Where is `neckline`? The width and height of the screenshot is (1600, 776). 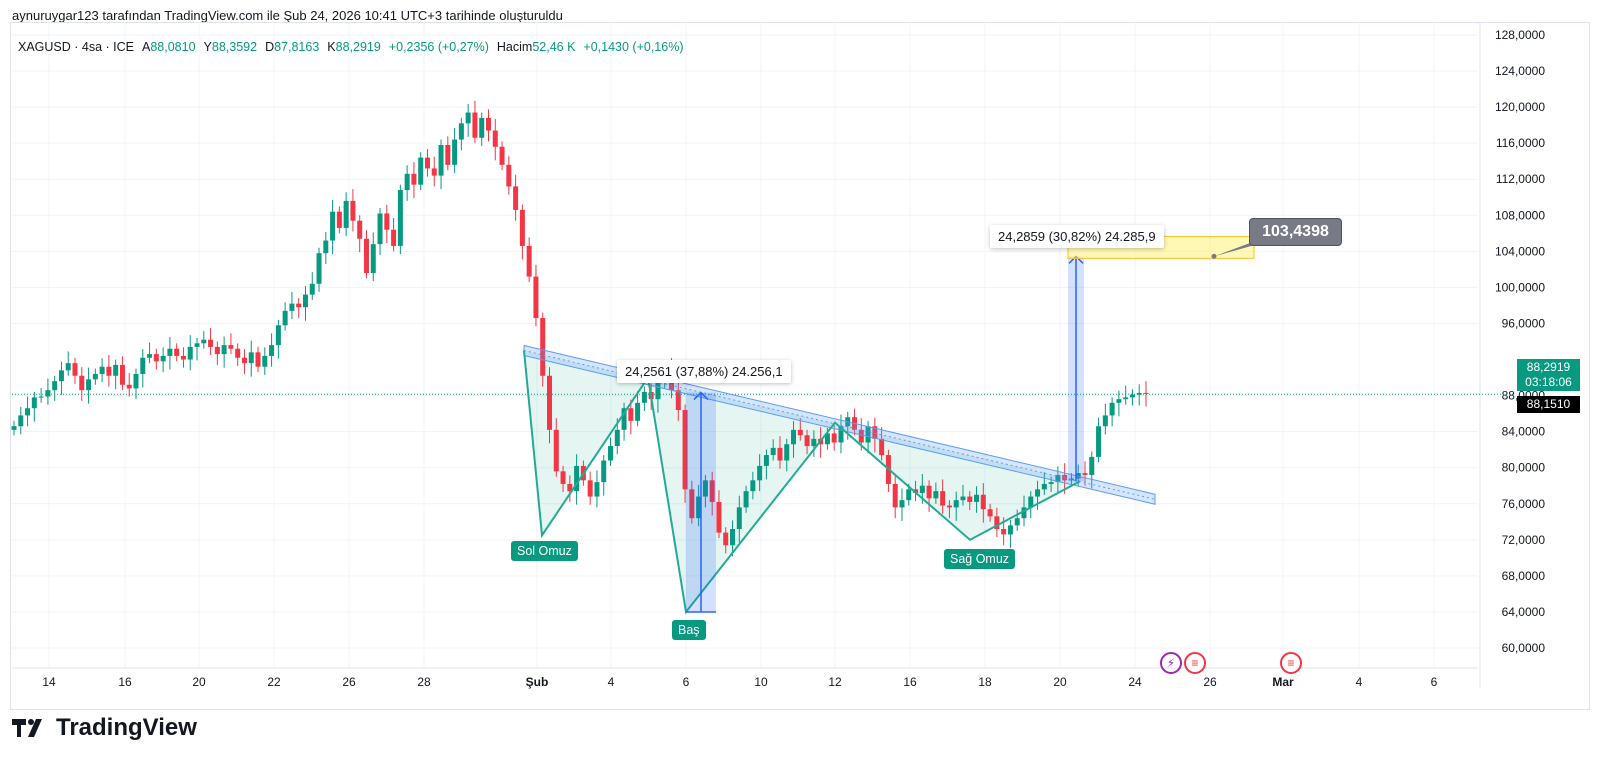 neckline is located at coordinates (839, 425).